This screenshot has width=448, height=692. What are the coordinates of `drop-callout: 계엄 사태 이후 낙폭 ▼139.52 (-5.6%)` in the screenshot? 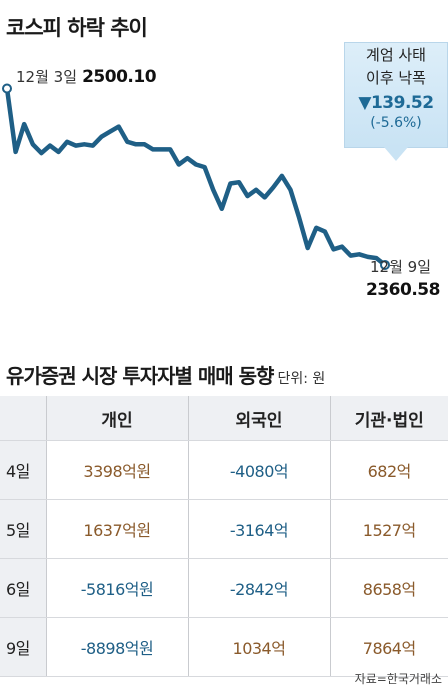 It's located at (396, 95).